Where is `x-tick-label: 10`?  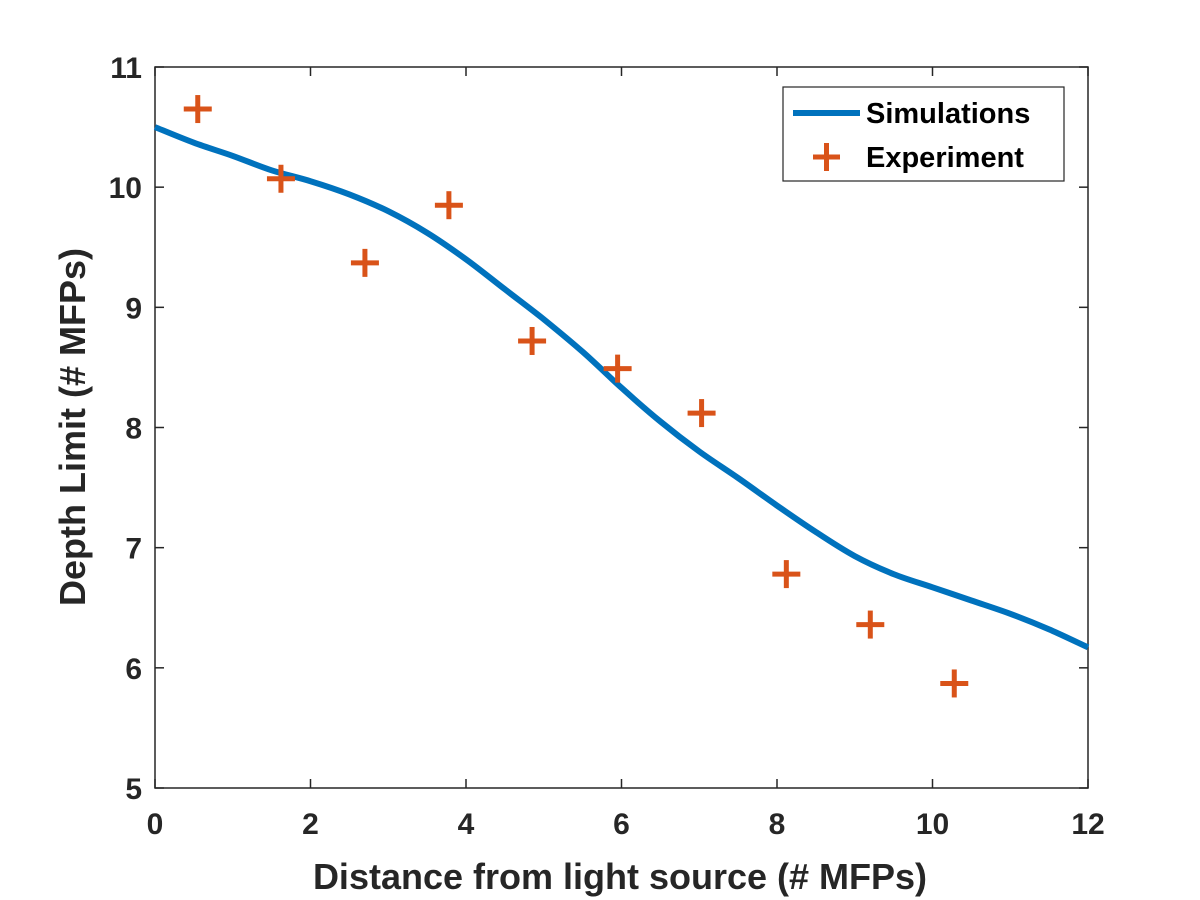
x-tick-label: 10 is located at coordinates (932, 824).